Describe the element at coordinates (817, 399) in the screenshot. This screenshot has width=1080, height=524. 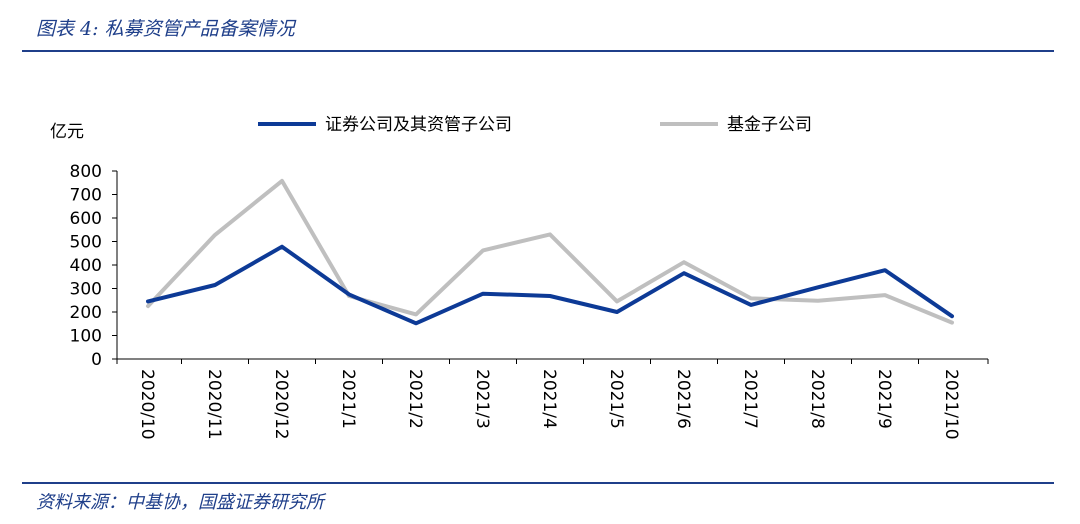
I see `x-tick-label: 2021/8` at that location.